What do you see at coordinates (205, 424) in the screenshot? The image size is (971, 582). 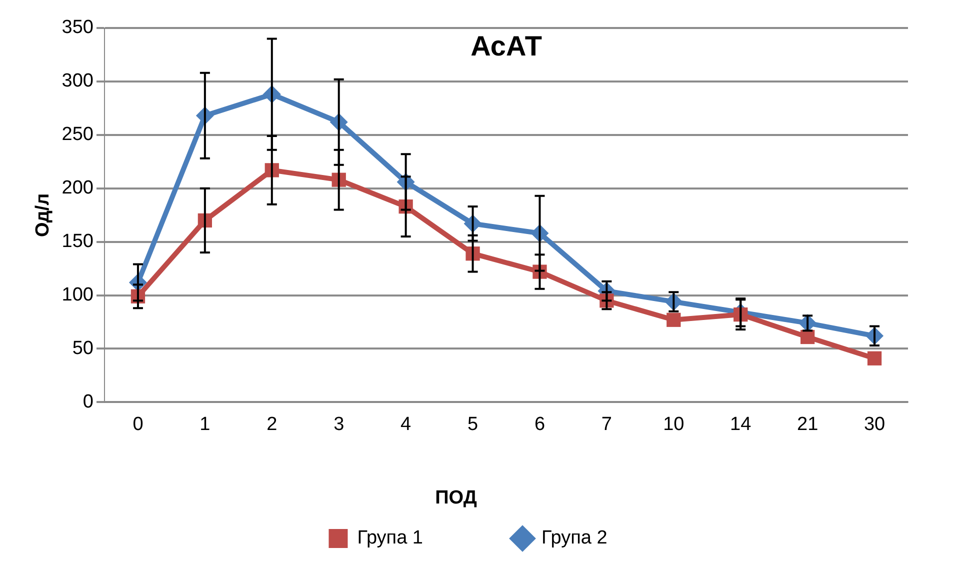 I see `x-tick-label: 1` at bounding box center [205, 424].